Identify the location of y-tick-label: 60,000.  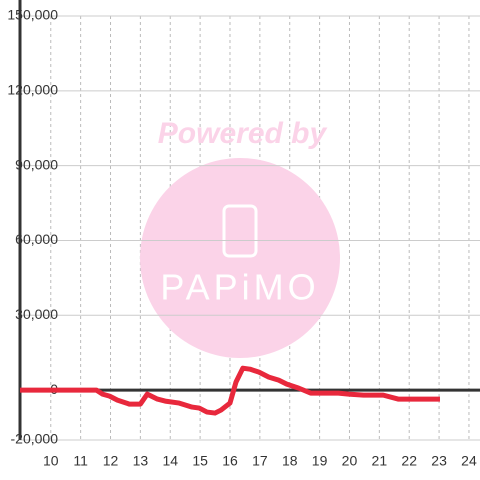
(36, 239).